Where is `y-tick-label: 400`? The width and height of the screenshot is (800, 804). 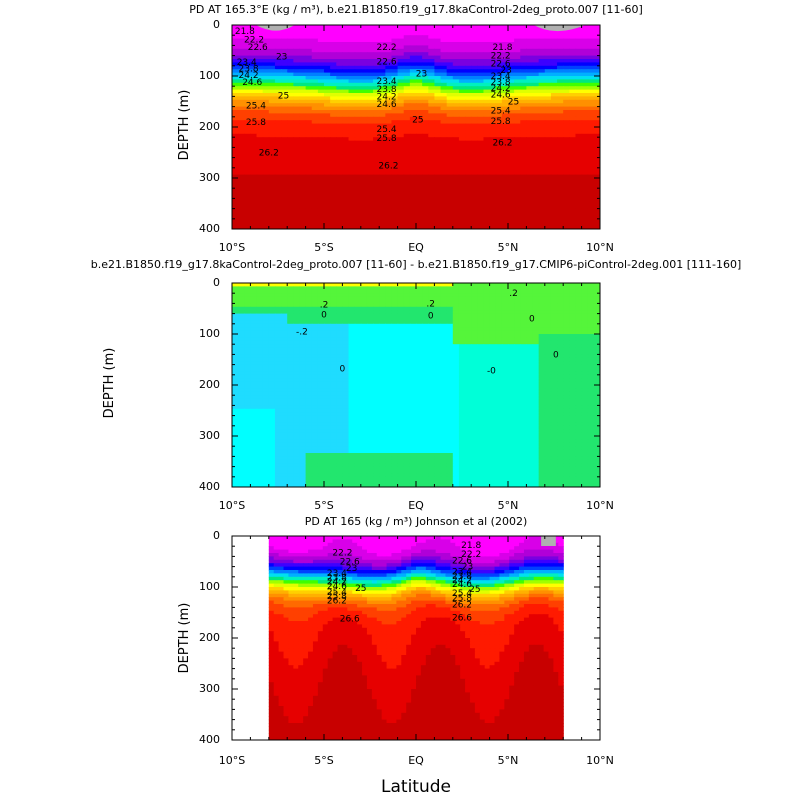 y-tick-label: 400 is located at coordinates (209, 228).